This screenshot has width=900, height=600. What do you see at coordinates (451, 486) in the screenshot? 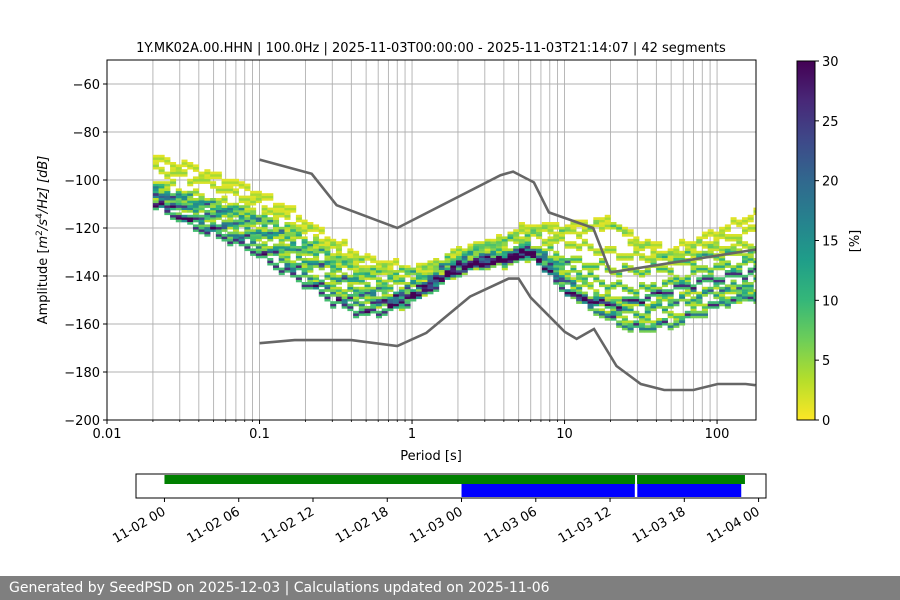
I see `timeline-border` at bounding box center [451, 486].